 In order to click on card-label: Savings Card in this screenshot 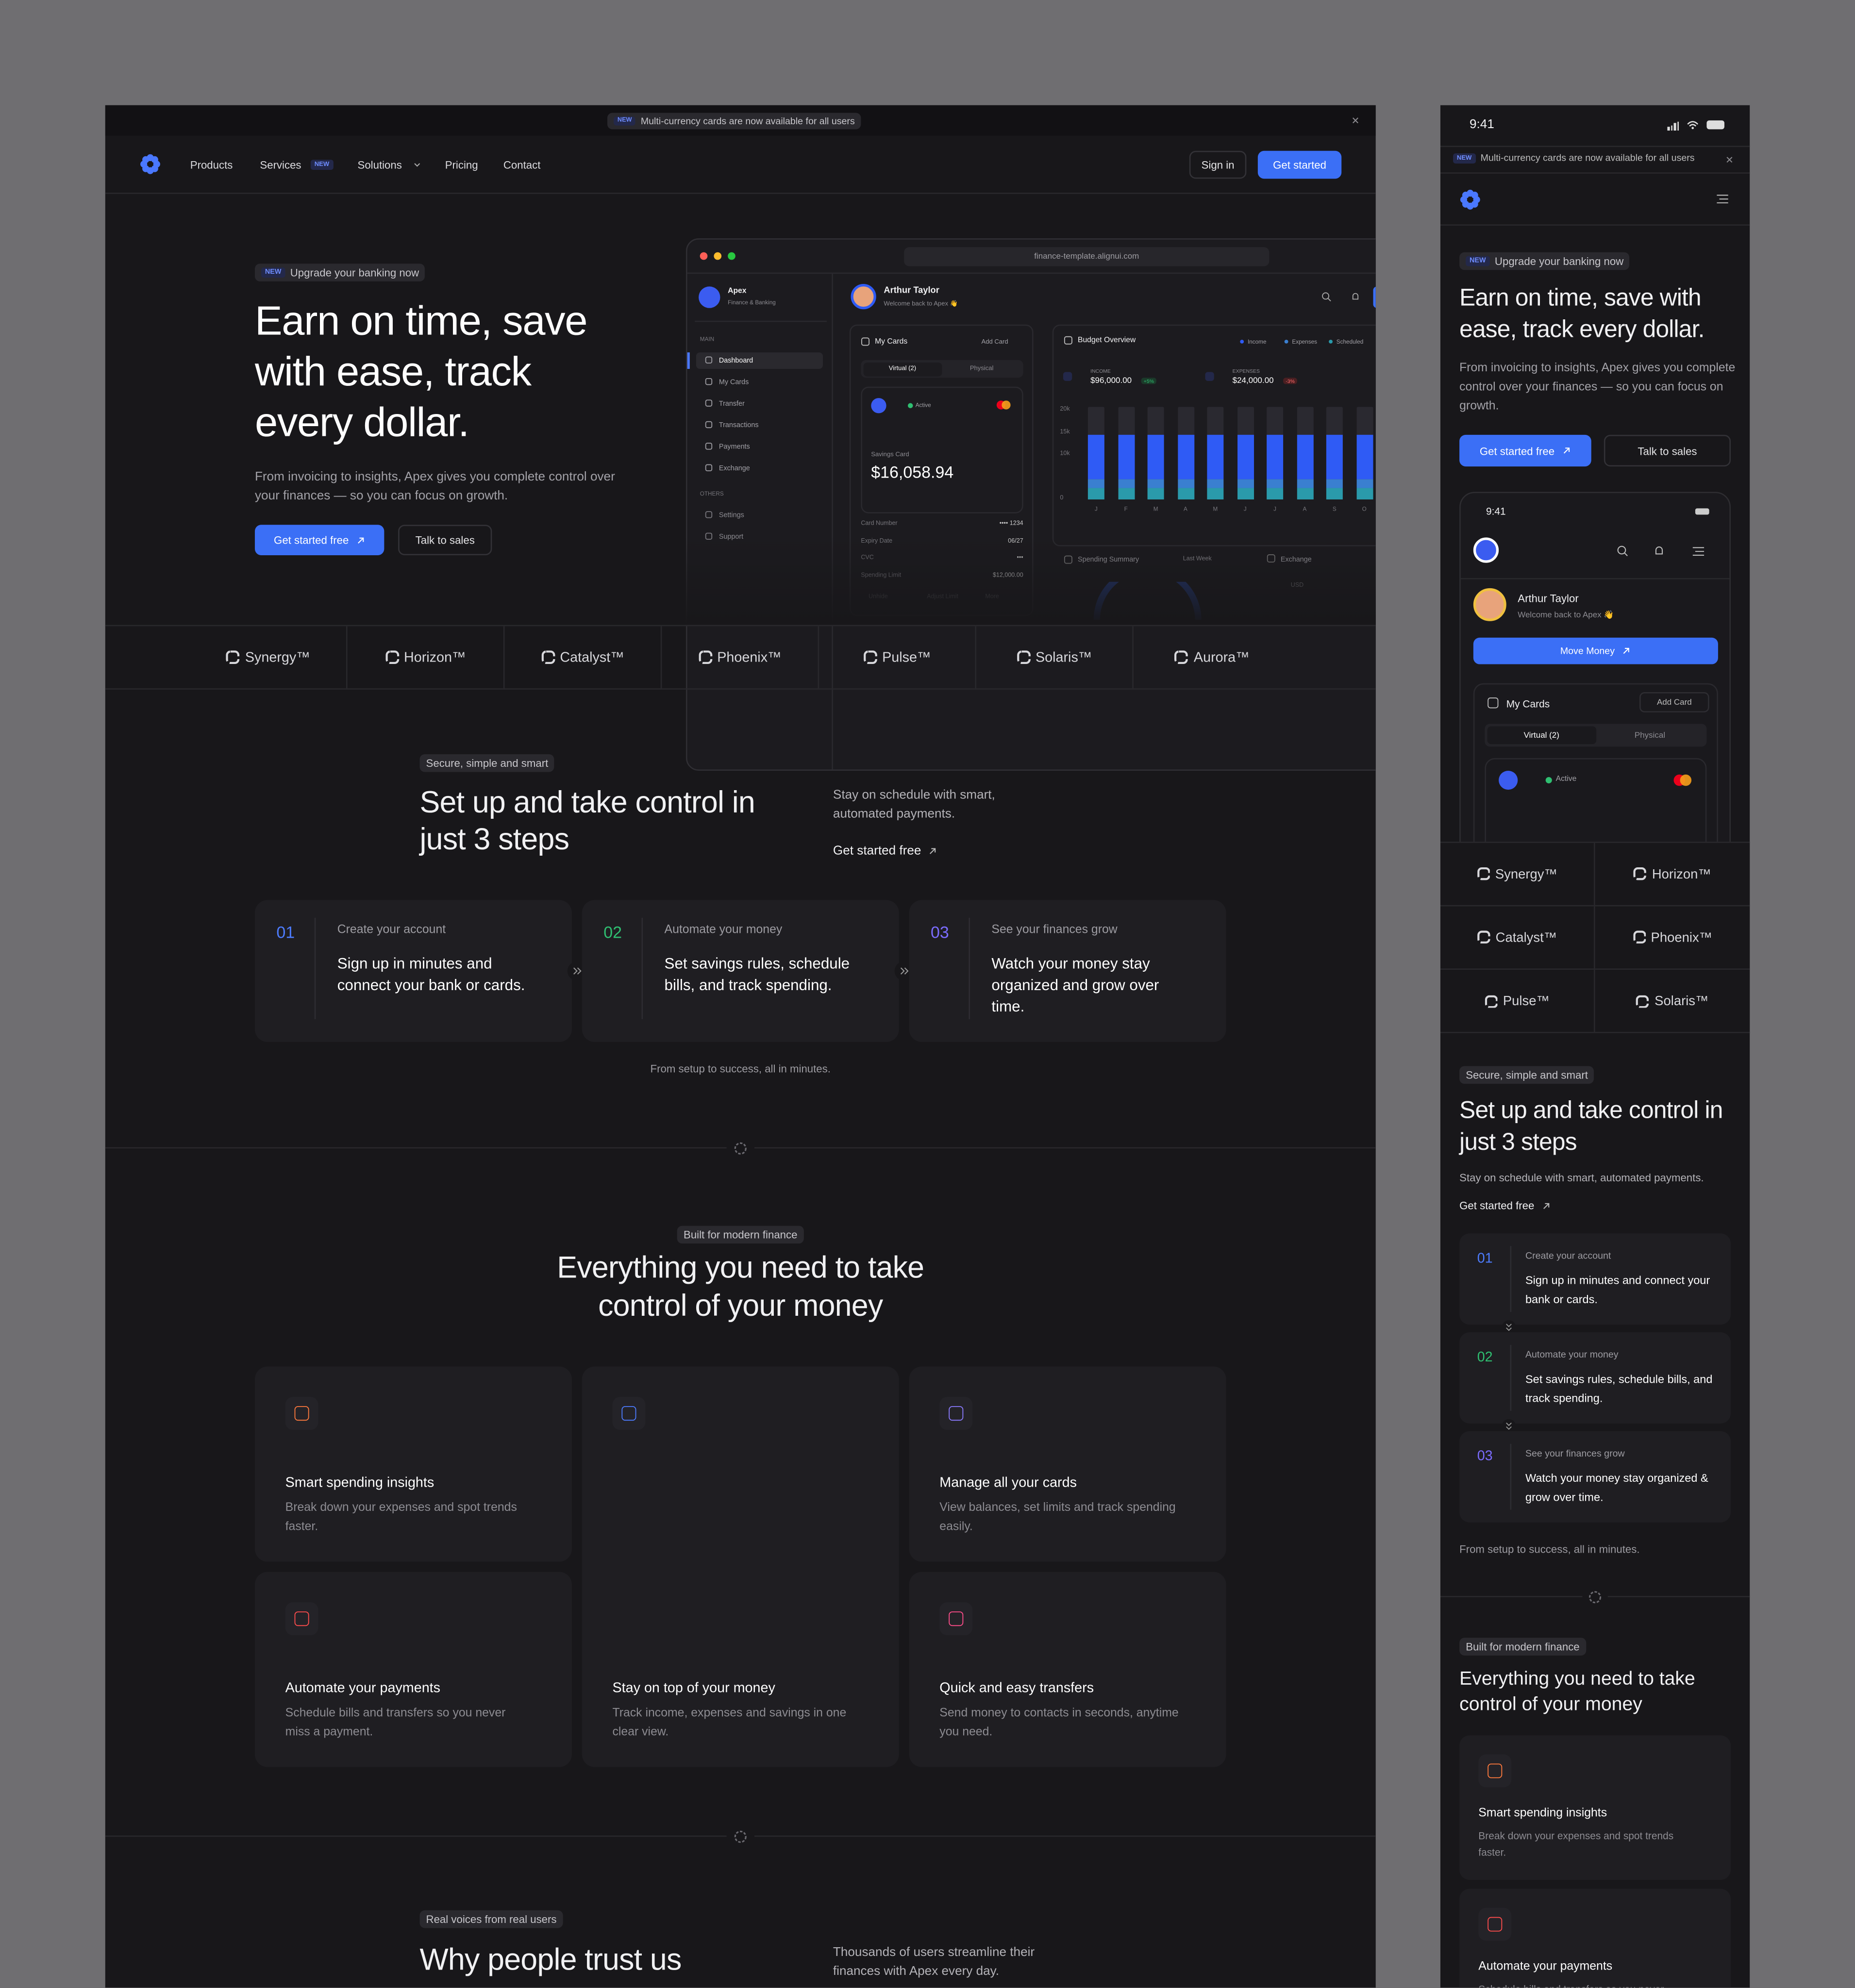, I will do `click(890, 455)`.